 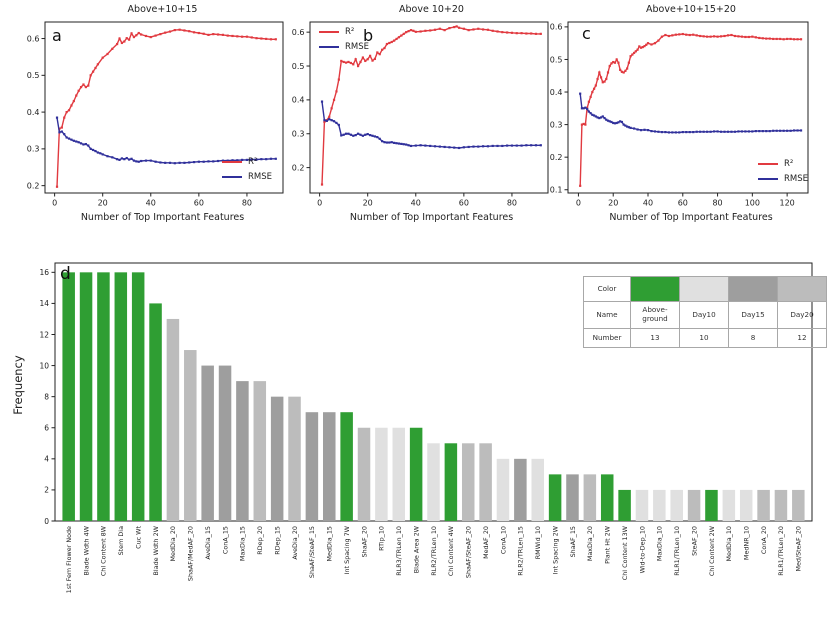 I want to click on legend-name-row: Name Above-ground Day10 Day15 Day20, so click(x=705, y=315).